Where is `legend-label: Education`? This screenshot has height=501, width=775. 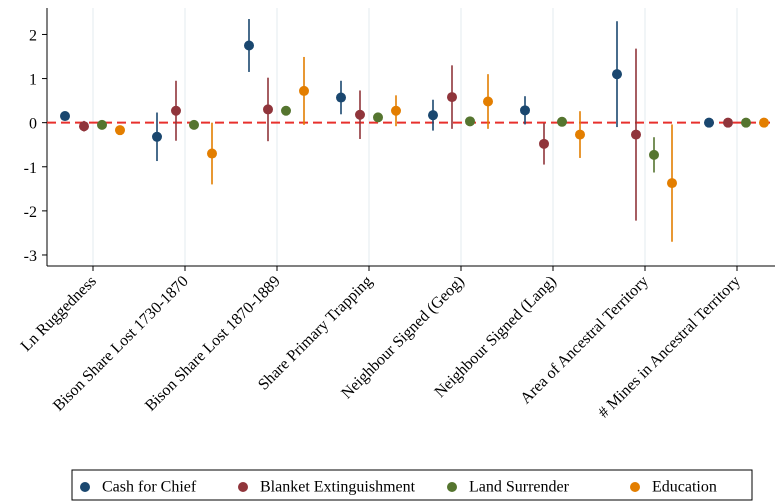
legend-label: Education is located at coordinates (684, 487).